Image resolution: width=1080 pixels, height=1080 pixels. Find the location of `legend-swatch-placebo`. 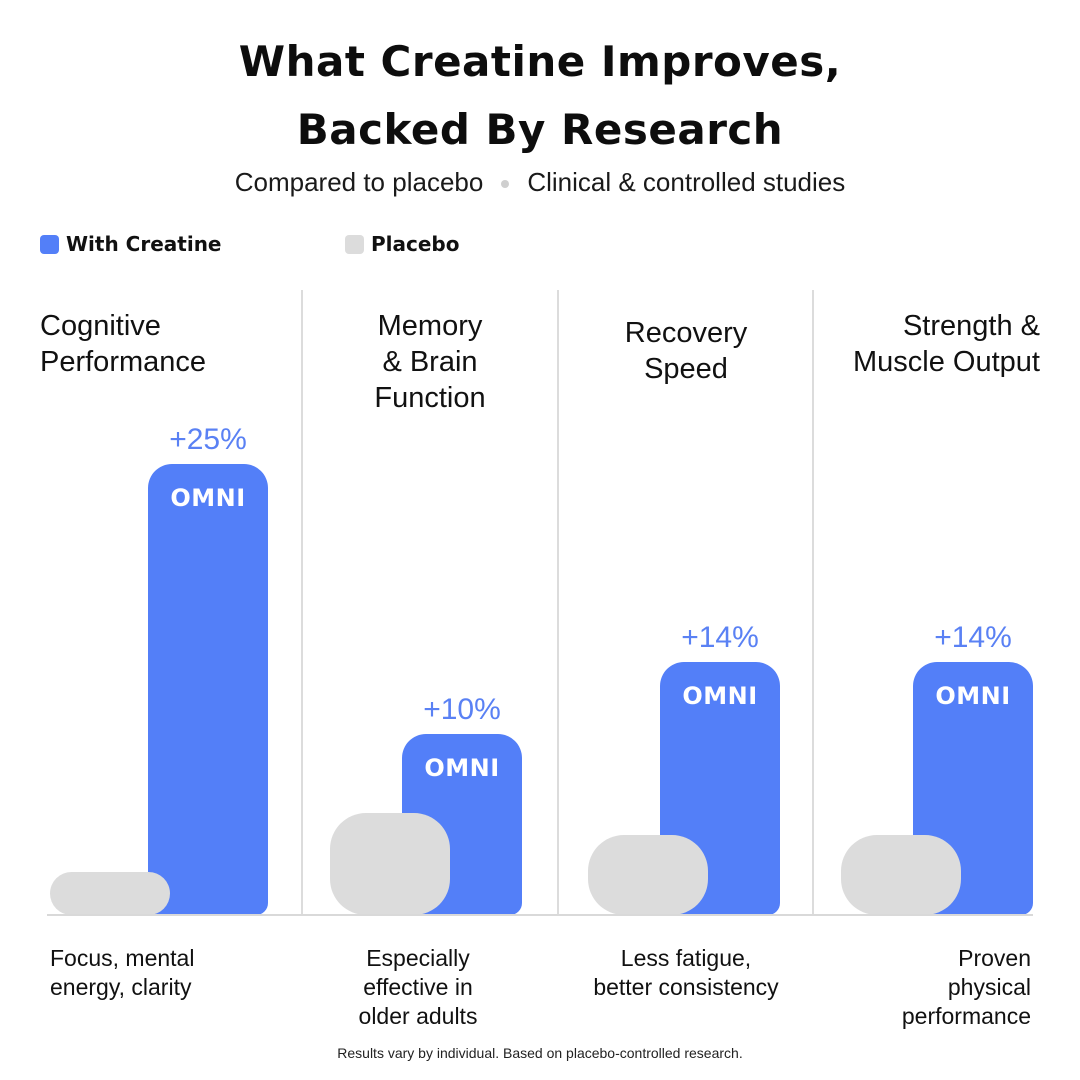

legend-swatch-placebo is located at coordinates (354, 244).